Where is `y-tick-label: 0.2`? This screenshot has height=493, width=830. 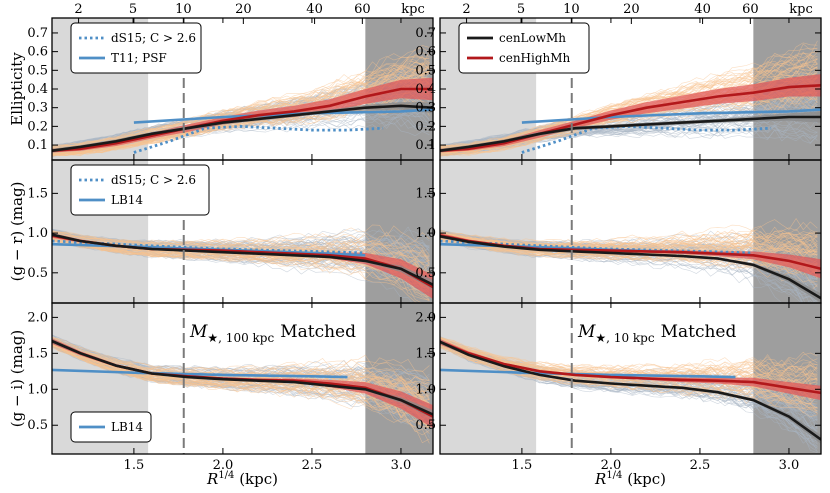 y-tick-label: 0.2 is located at coordinates (425, 126).